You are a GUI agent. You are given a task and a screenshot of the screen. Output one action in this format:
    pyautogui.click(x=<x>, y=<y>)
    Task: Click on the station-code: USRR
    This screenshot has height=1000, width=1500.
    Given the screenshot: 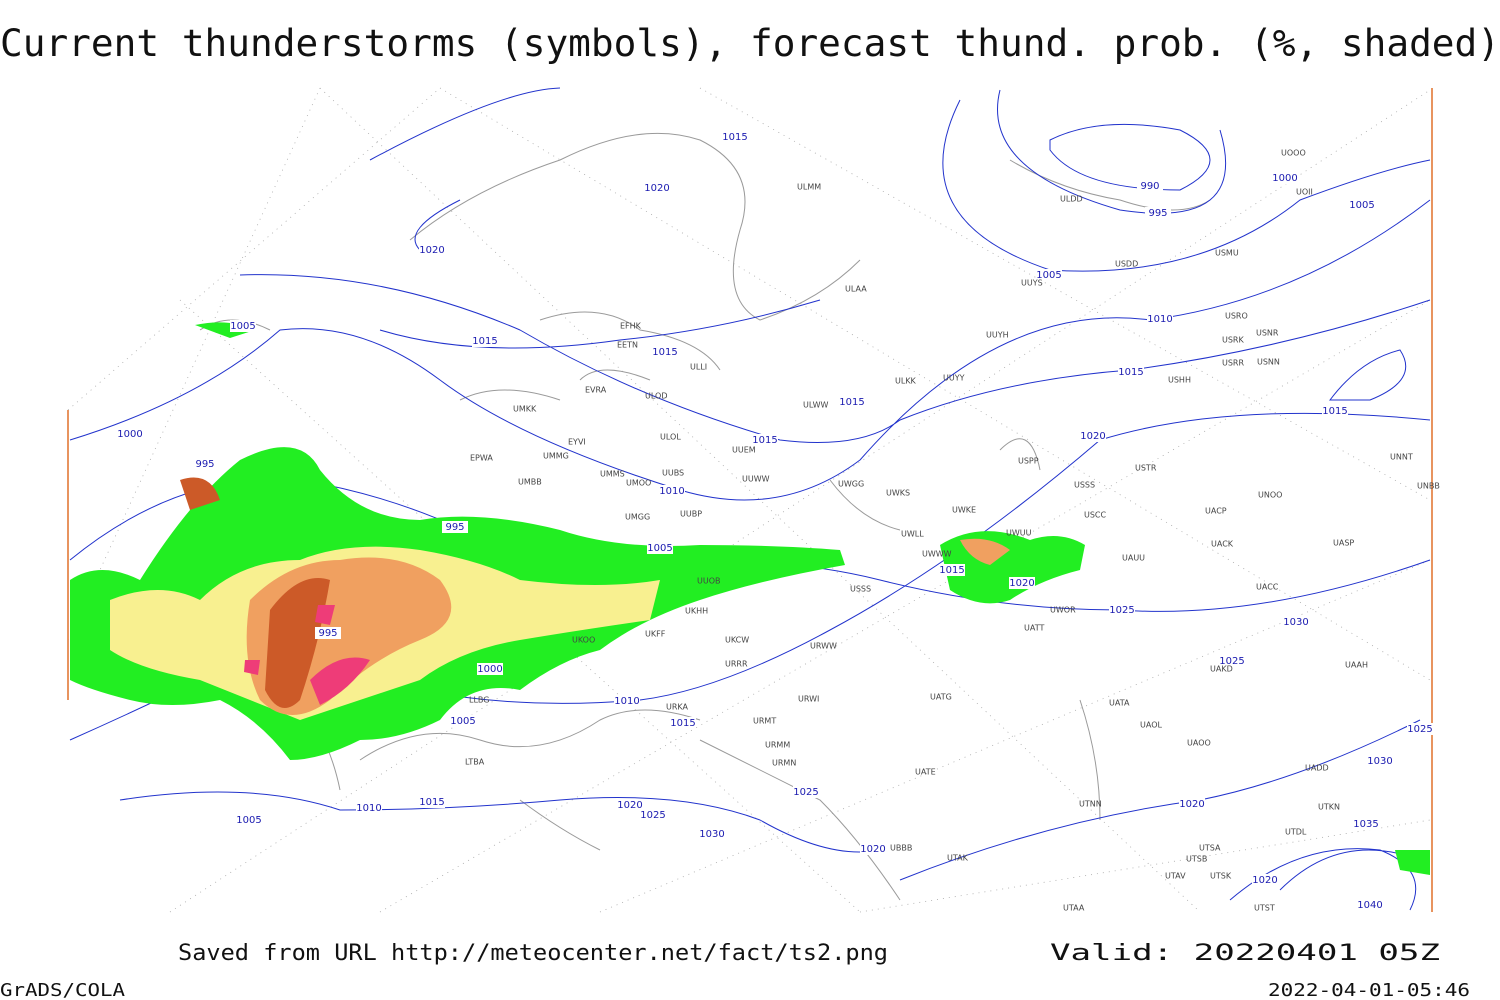 What is the action you would take?
    pyautogui.click(x=1233, y=363)
    